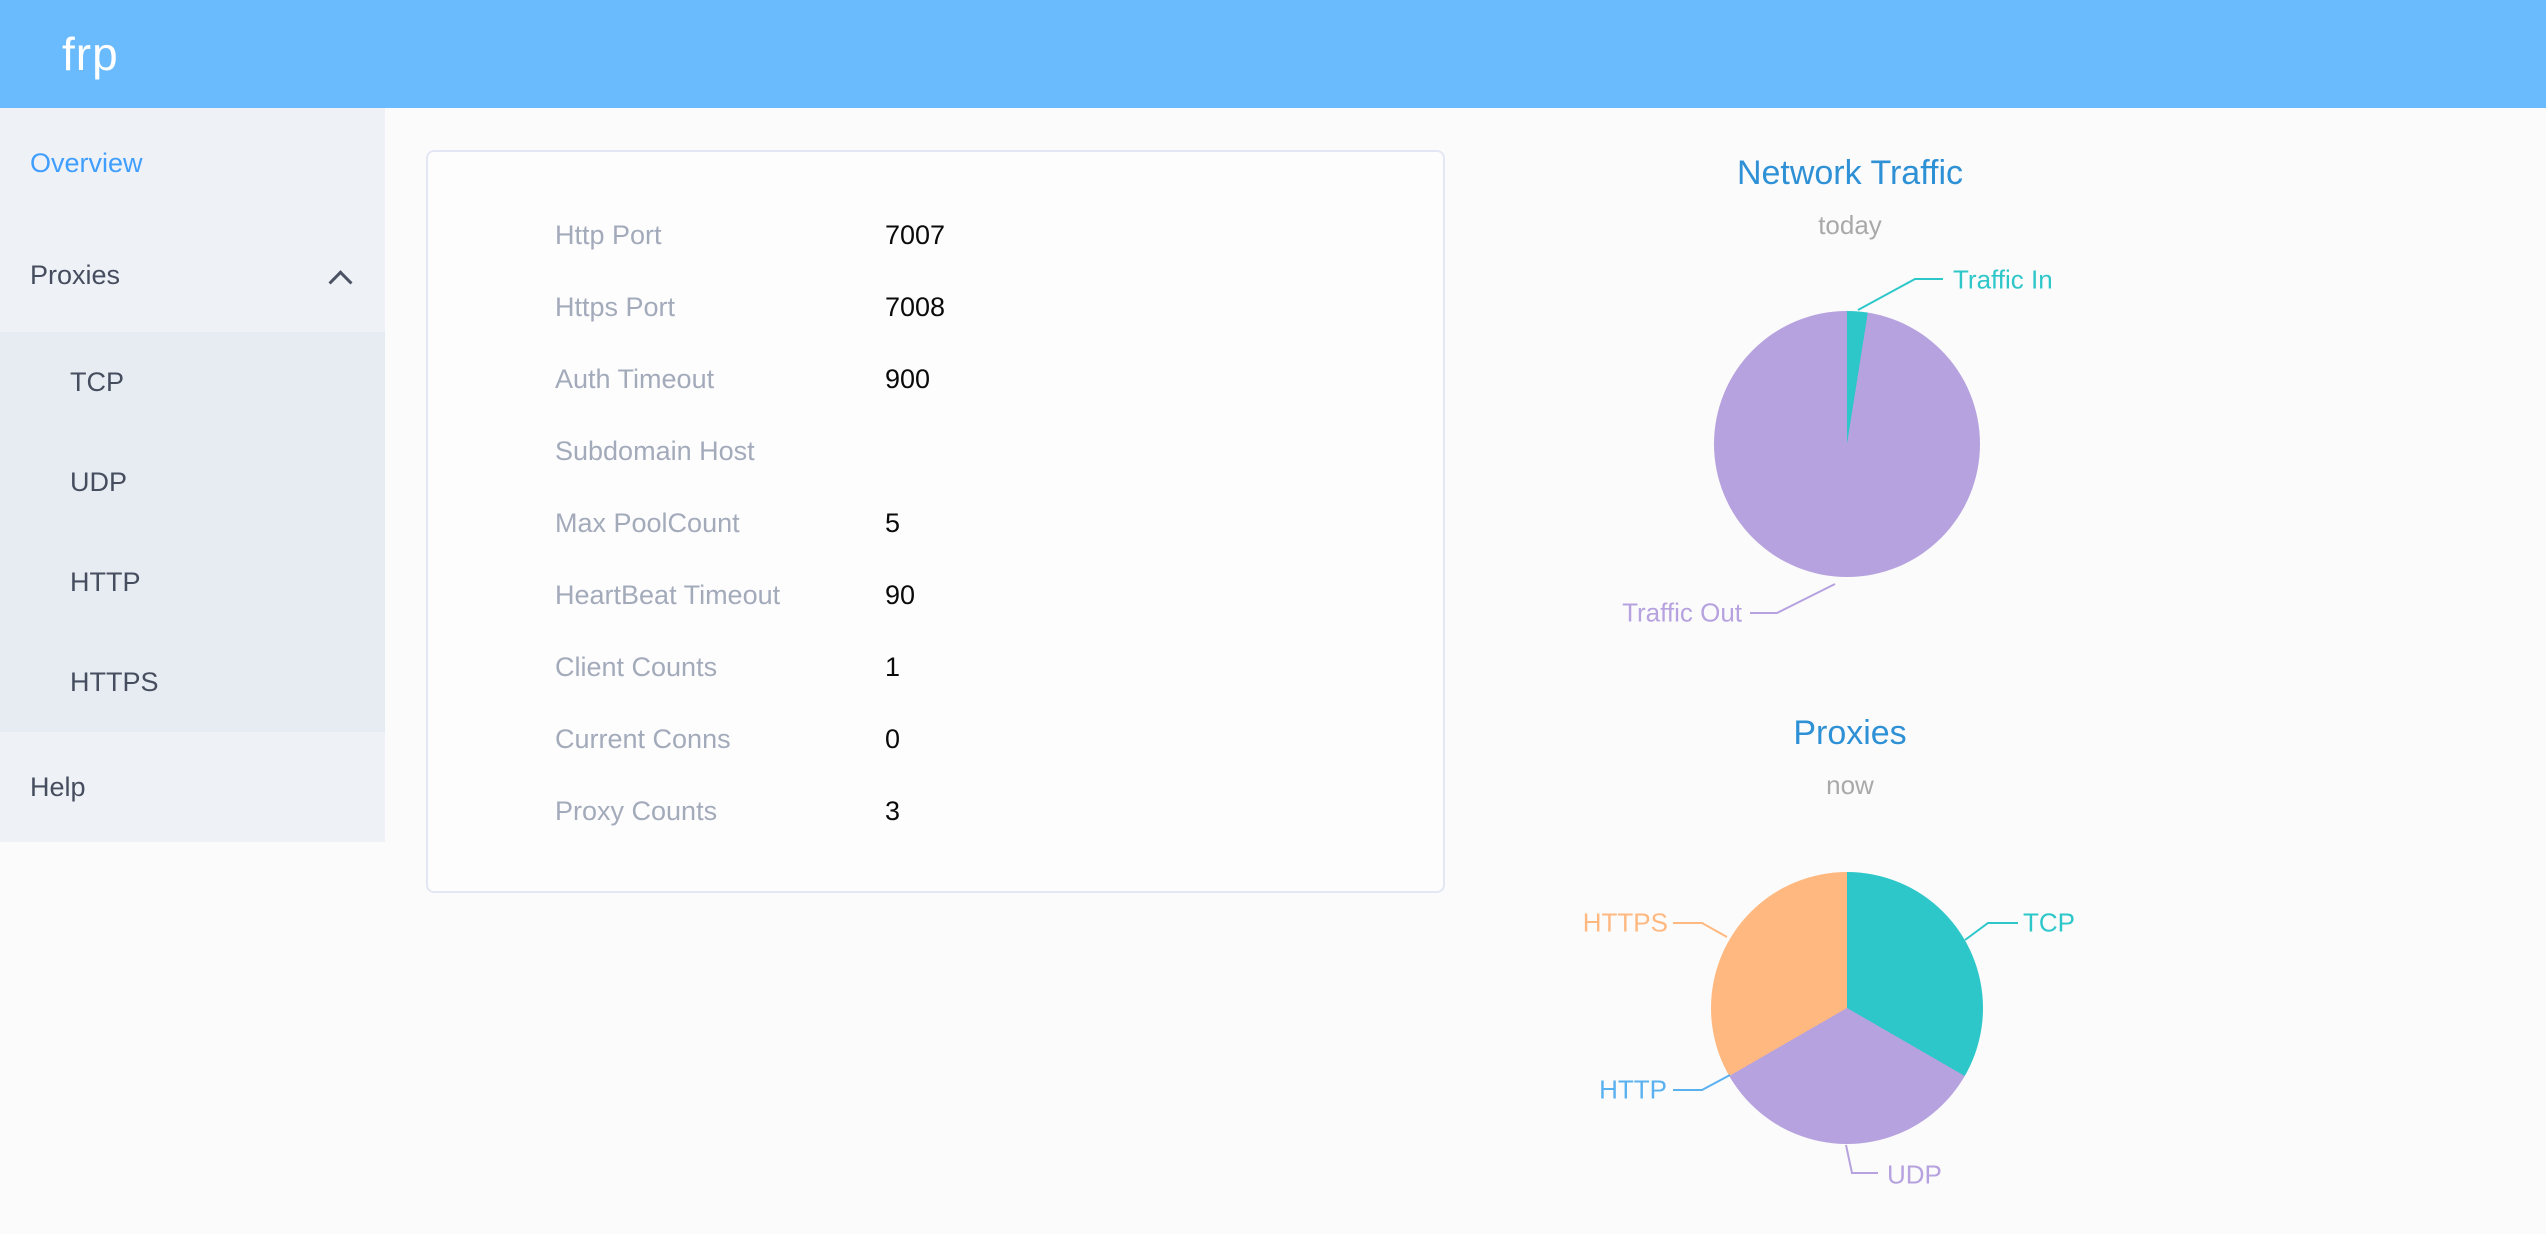  Describe the element at coordinates (636, 810) in the screenshot. I see `config-label: Proxy Counts` at that location.